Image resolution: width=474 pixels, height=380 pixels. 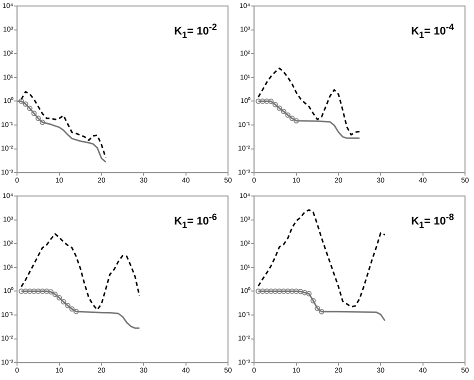 I want to click on text: K$_{1}$= 10$^{-2}$, so click(x=195, y=31).